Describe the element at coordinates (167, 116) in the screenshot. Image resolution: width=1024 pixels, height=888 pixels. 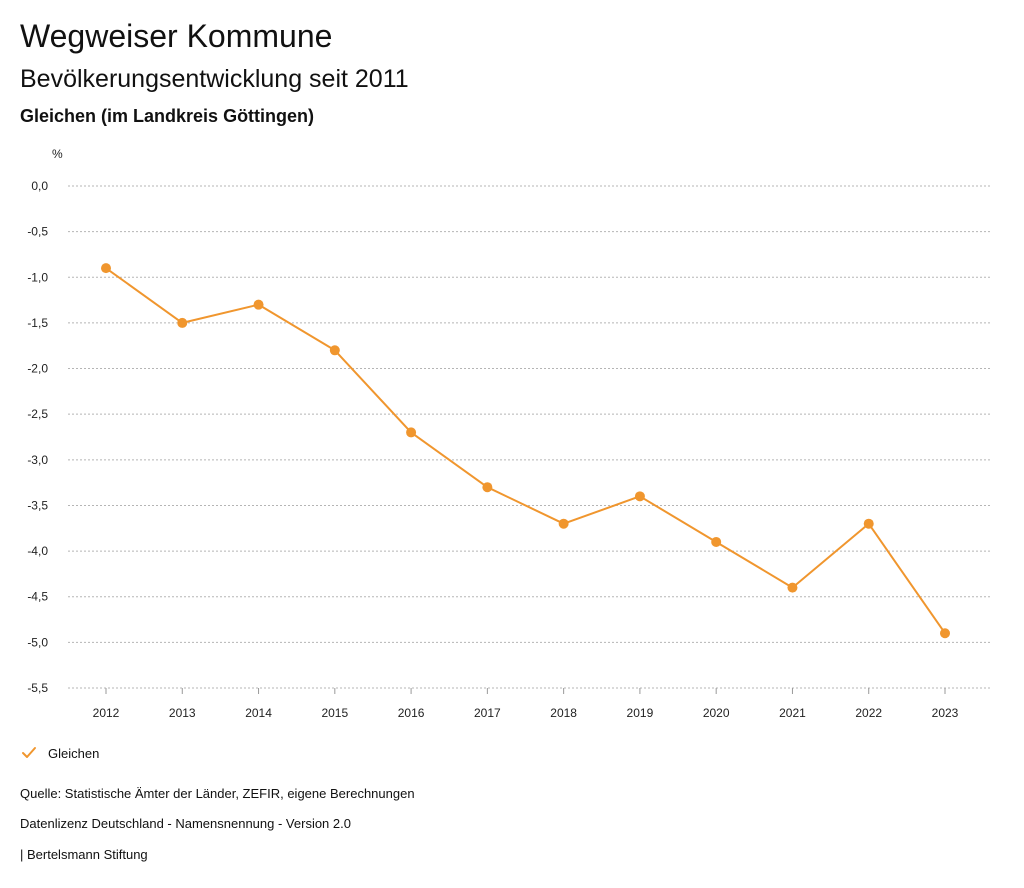
I see `region-label: Gleichen (im Landkreis Göttingen)` at that location.